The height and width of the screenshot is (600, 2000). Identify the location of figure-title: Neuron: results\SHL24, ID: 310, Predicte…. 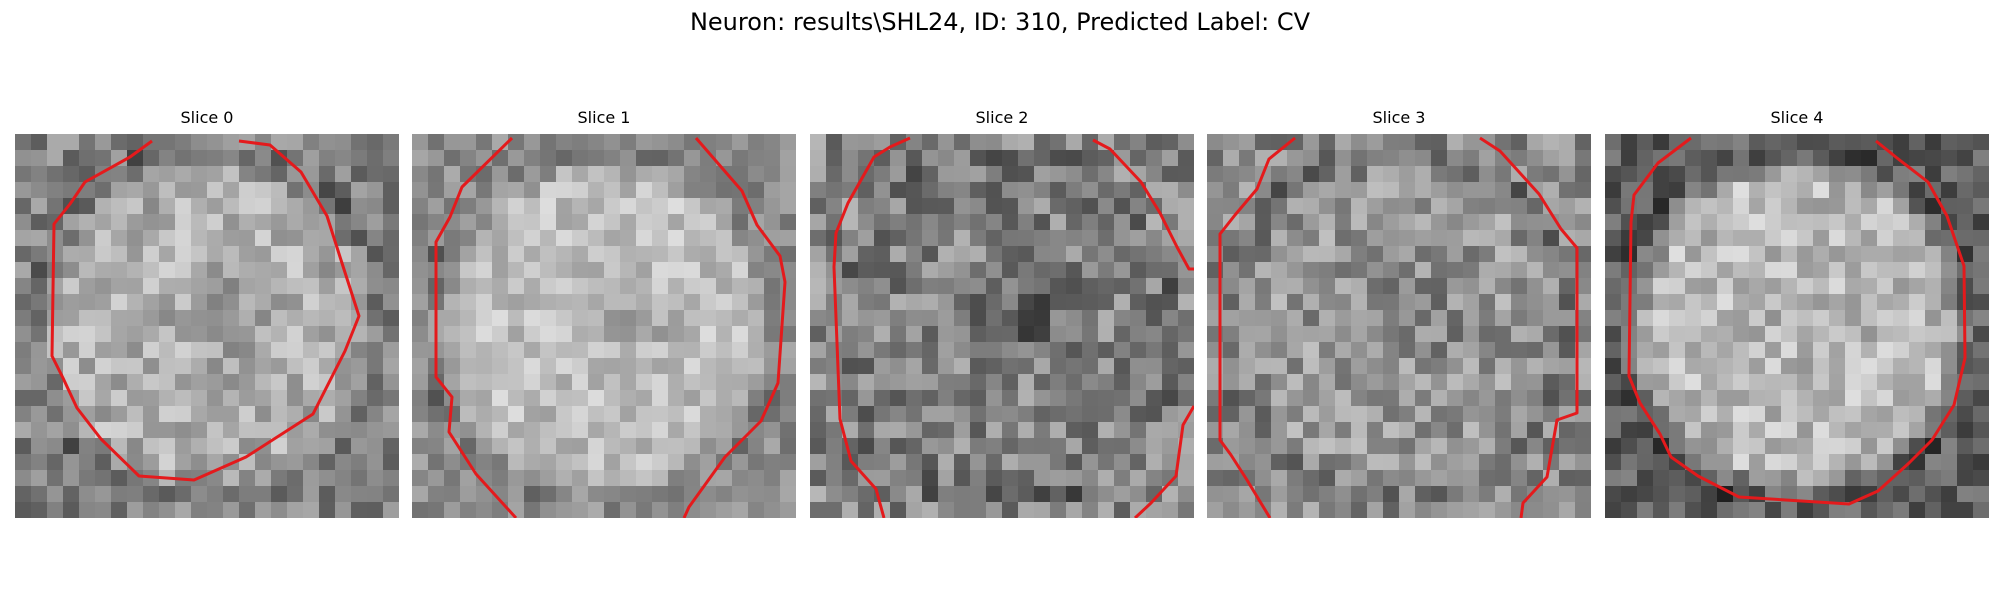
(1000, 22).